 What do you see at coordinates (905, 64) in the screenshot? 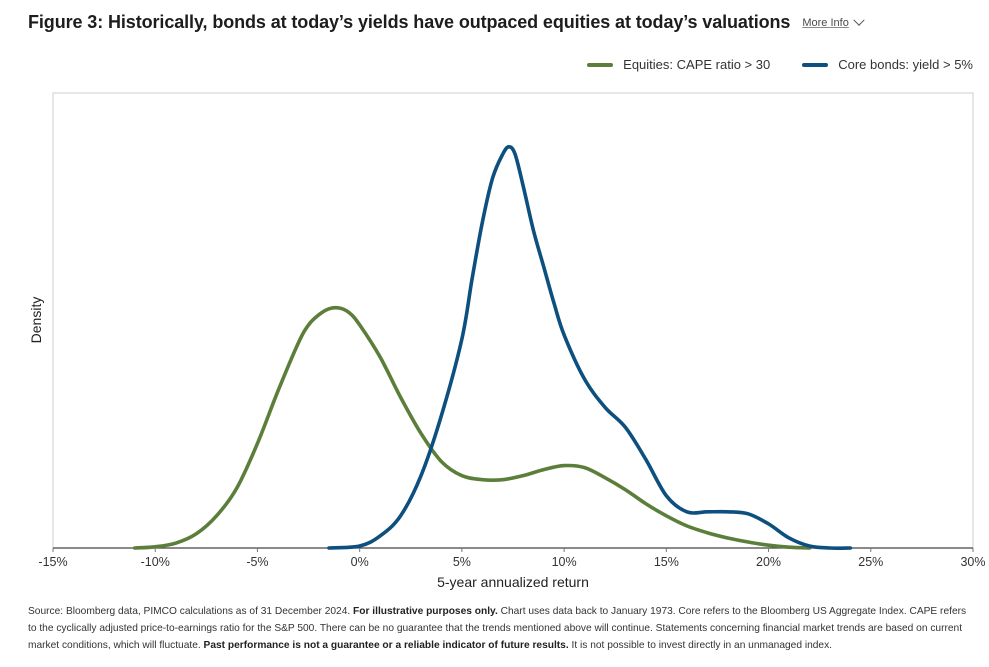
I see `legend-label-core-bonds: Core bonds: yield > 5%` at bounding box center [905, 64].